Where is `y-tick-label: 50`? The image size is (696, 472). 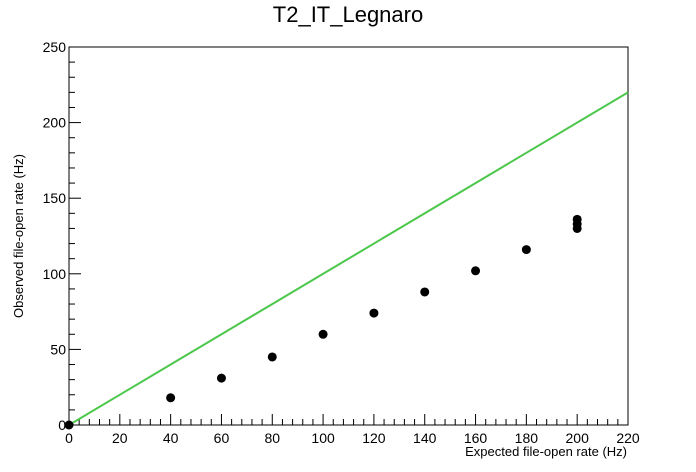
y-tick-label: 50 is located at coordinates (58, 349).